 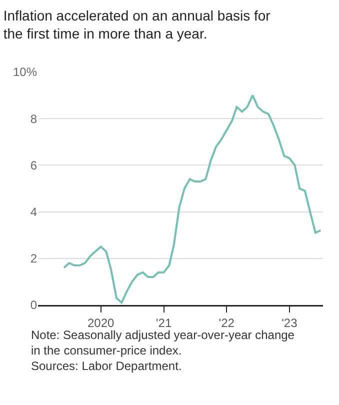 I want to click on x-tick-label: '22, so click(x=226, y=323).